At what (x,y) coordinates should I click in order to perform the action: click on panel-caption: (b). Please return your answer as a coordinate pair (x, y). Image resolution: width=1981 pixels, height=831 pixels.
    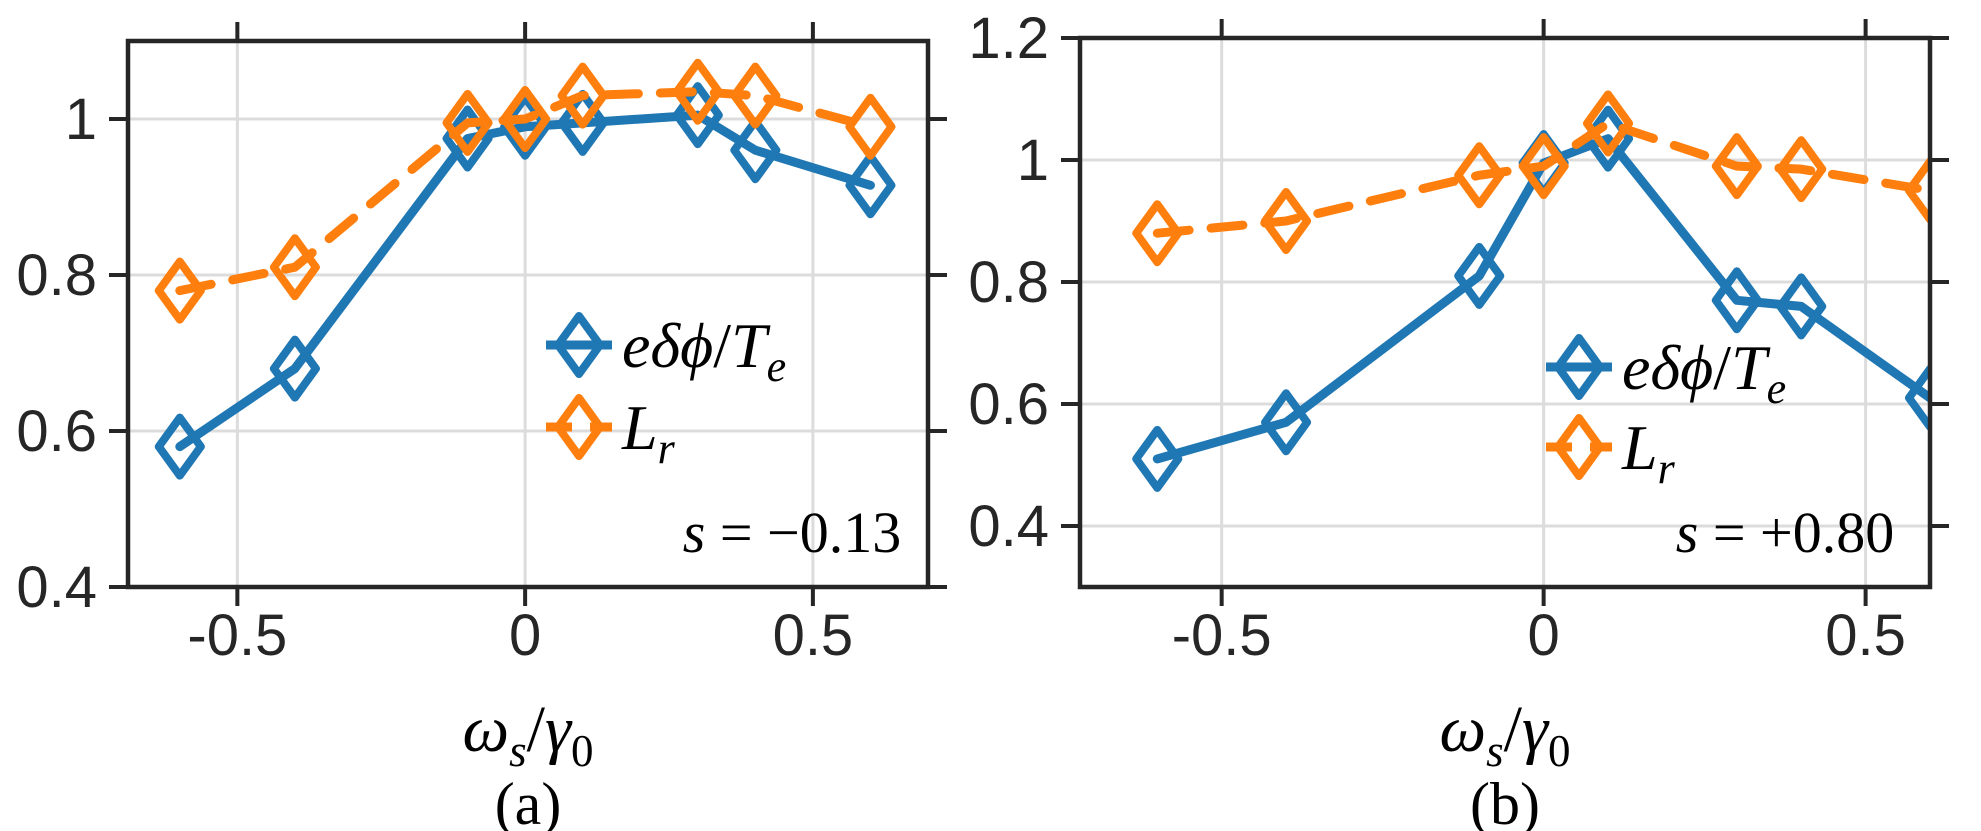
    Looking at the image, I should click on (1505, 801).